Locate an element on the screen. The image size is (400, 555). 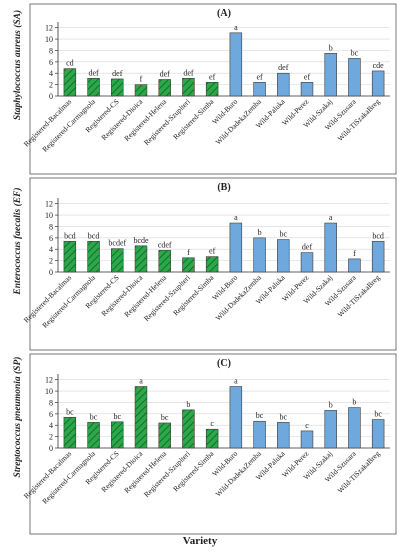
bar-registered-simba is located at coordinates (212, 438).